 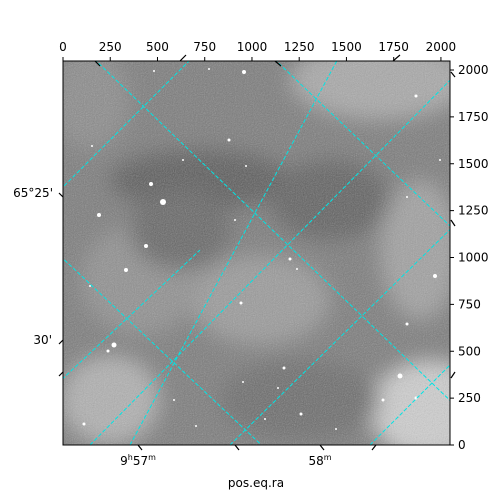 I want to click on ra-tick-label-1: 9h57m, so click(x=138, y=460).